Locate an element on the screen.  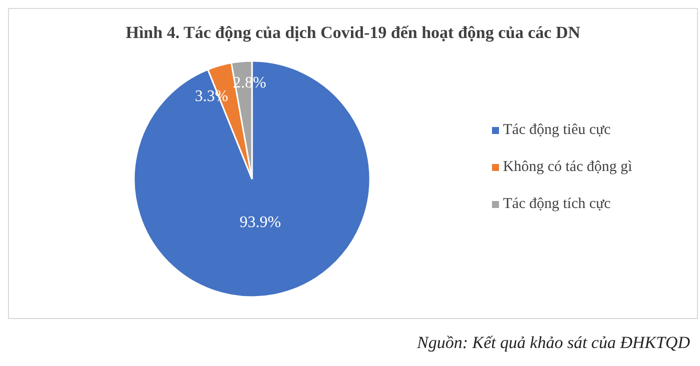
chart-title: Hình 4. Tác động của dịch Covid-19 đến hoạt động của các DN is located at coordinates (353, 32).